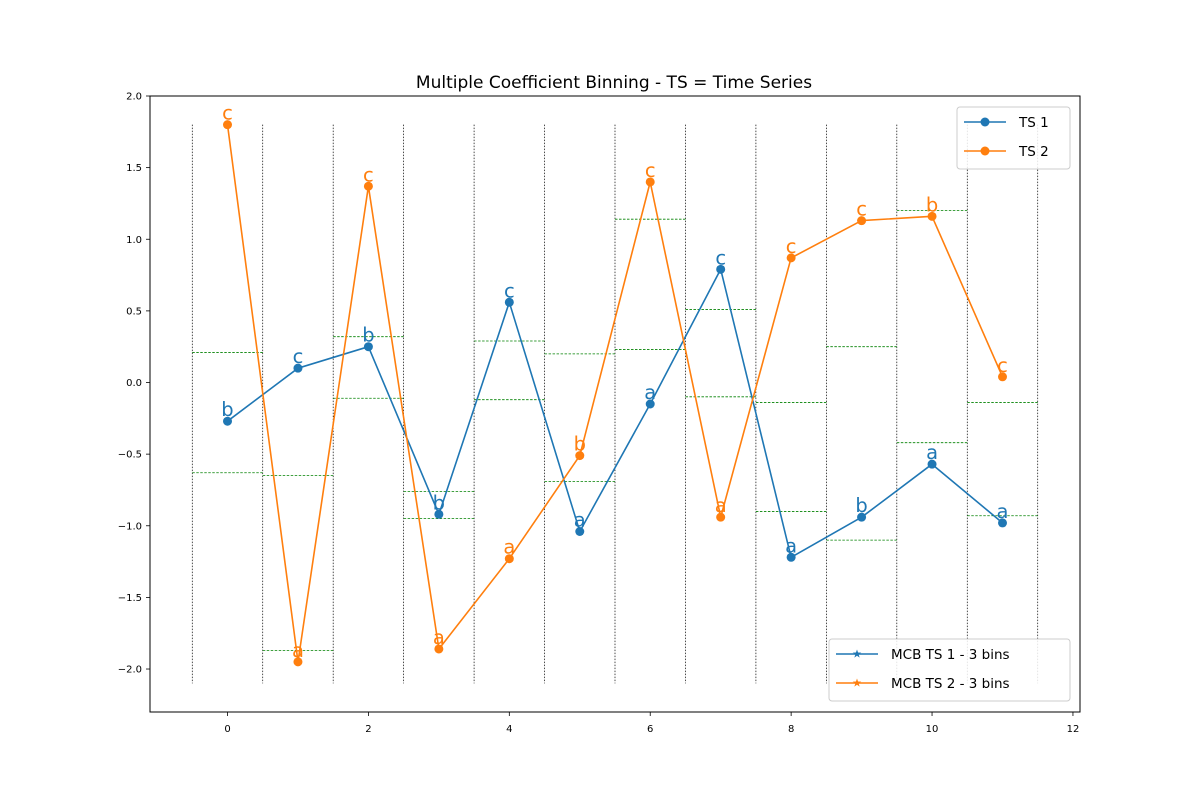 This screenshot has height=800, width=1200. Describe the element at coordinates (932, 729) in the screenshot. I see `x-tick-label: 10` at that location.